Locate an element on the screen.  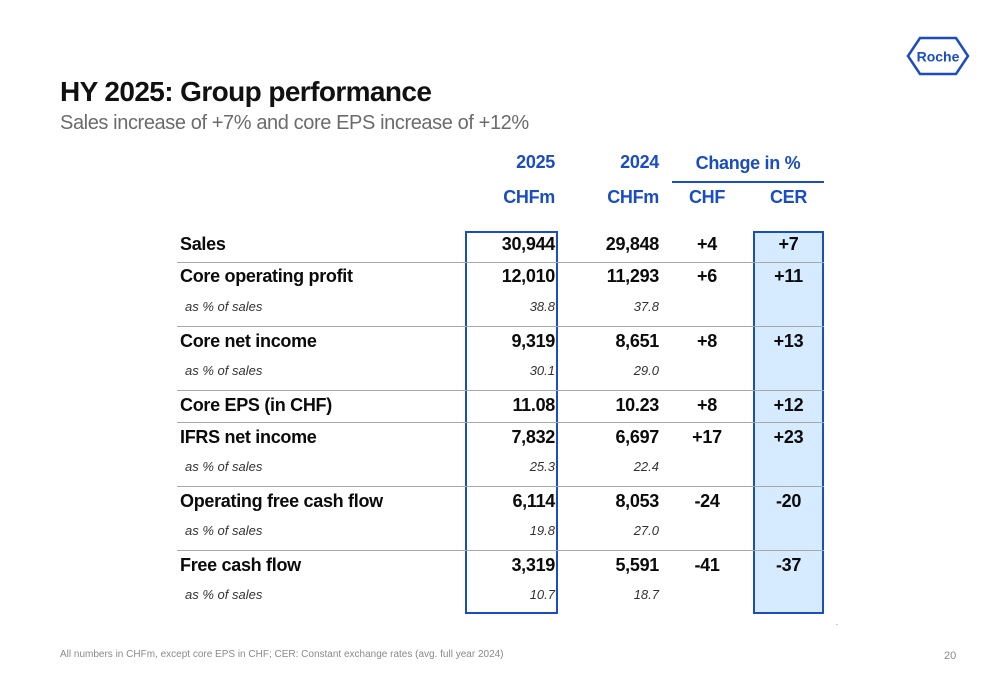
change-chf: -41 is located at coordinates (707, 565).